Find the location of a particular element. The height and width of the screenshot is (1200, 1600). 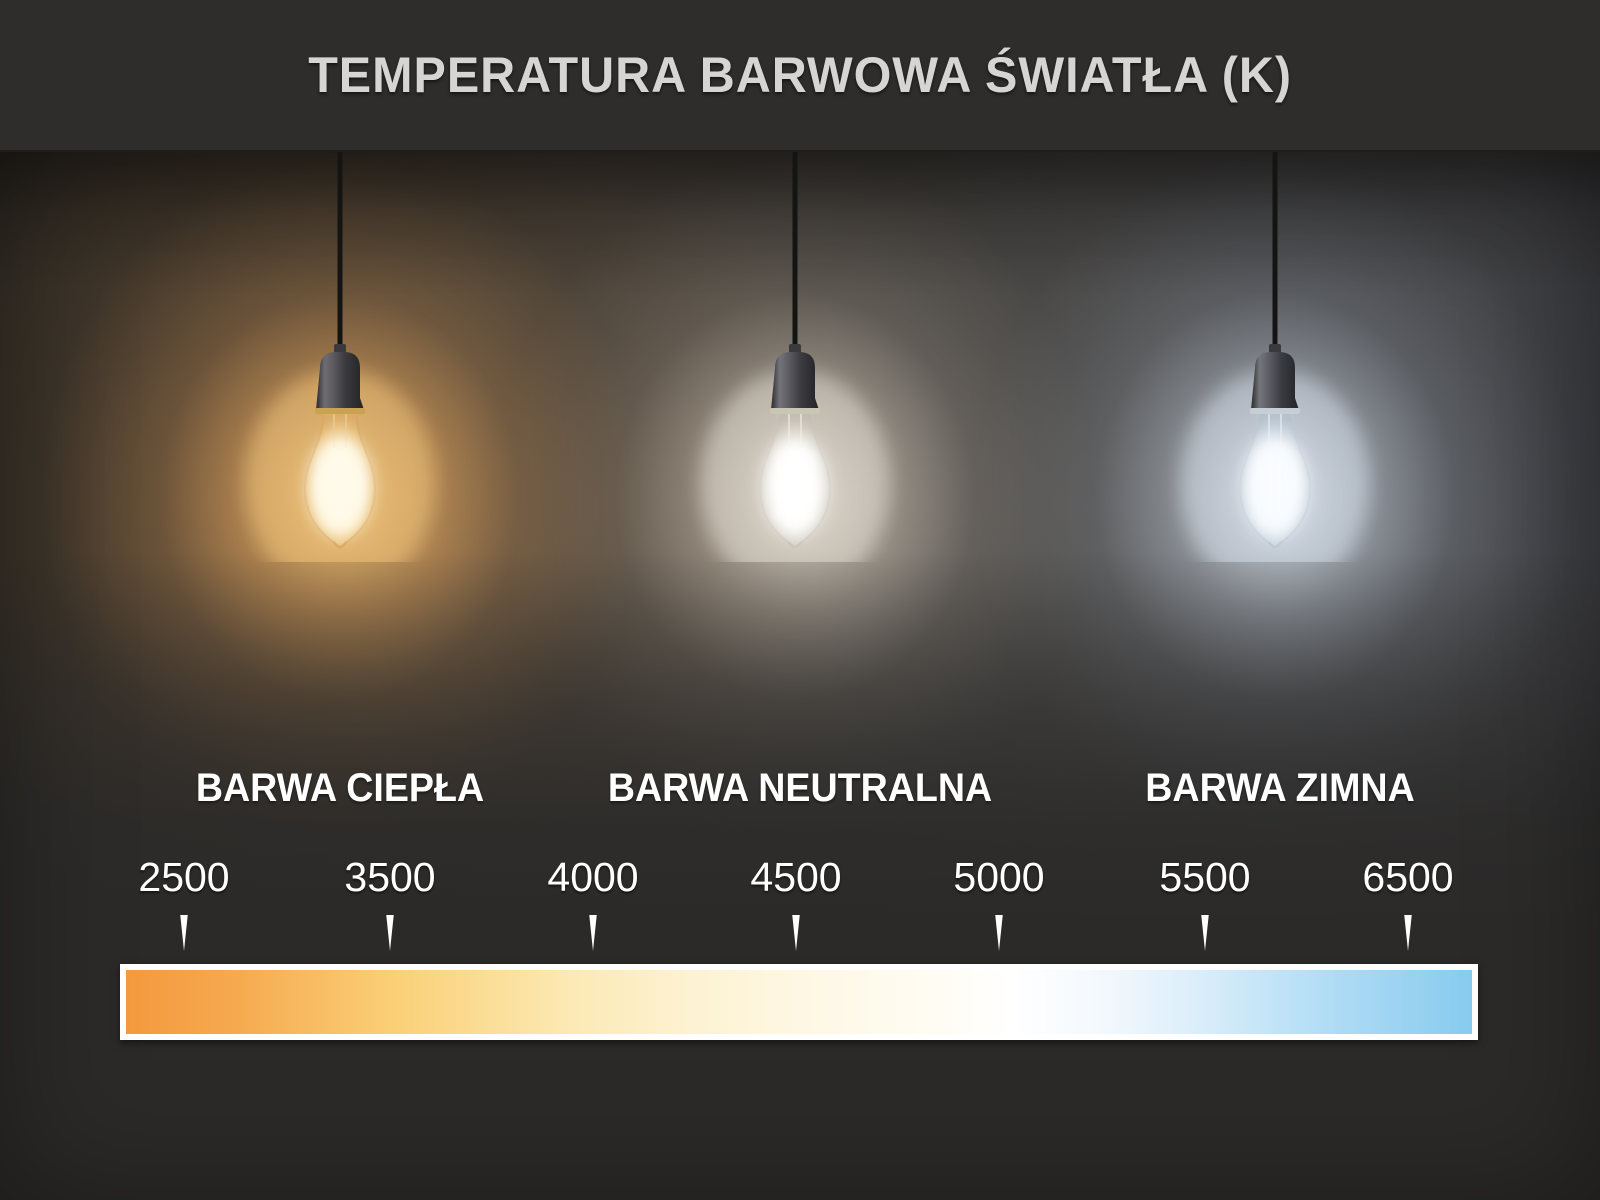

header-bar: TEMPERATURA BARWOWA ŚWIATŁA (K) is located at coordinates (800, 75).